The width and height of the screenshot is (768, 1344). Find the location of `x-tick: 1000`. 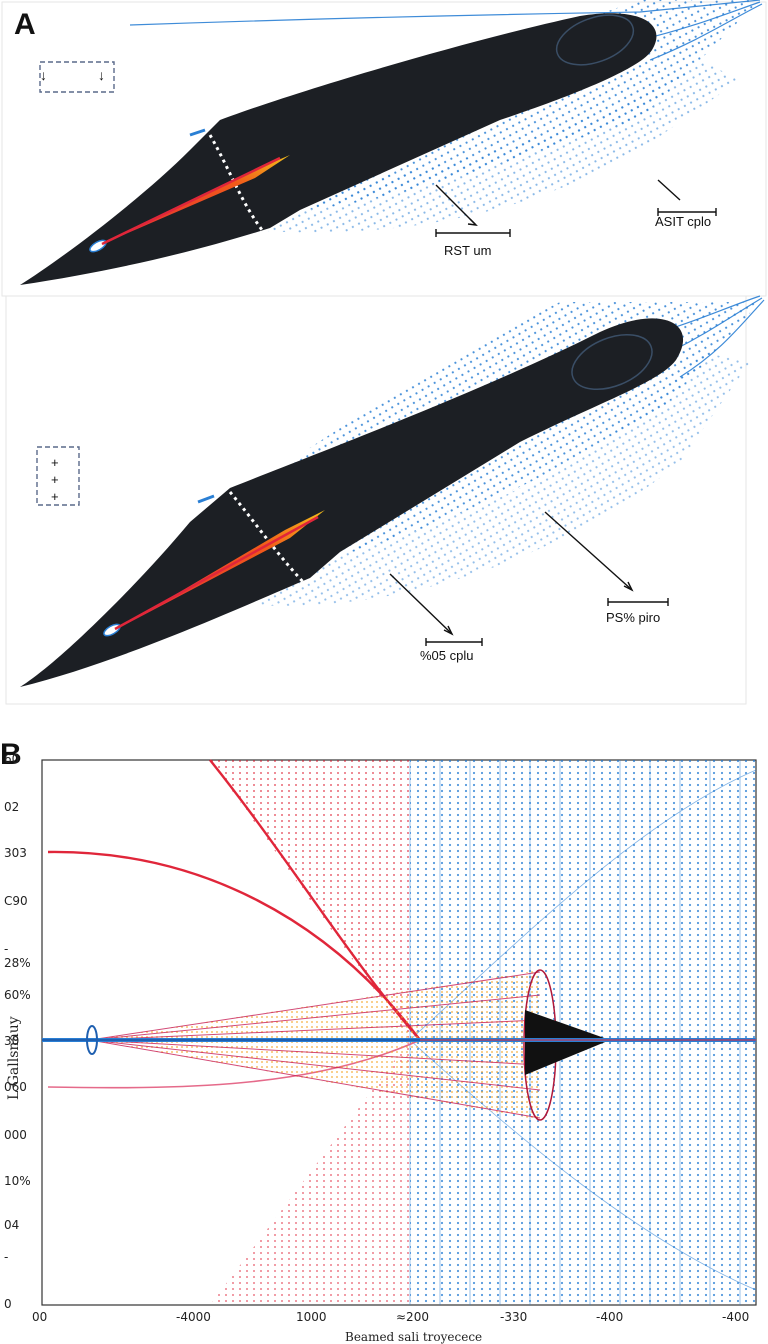

x-tick: 1000 is located at coordinates (311, 1317).